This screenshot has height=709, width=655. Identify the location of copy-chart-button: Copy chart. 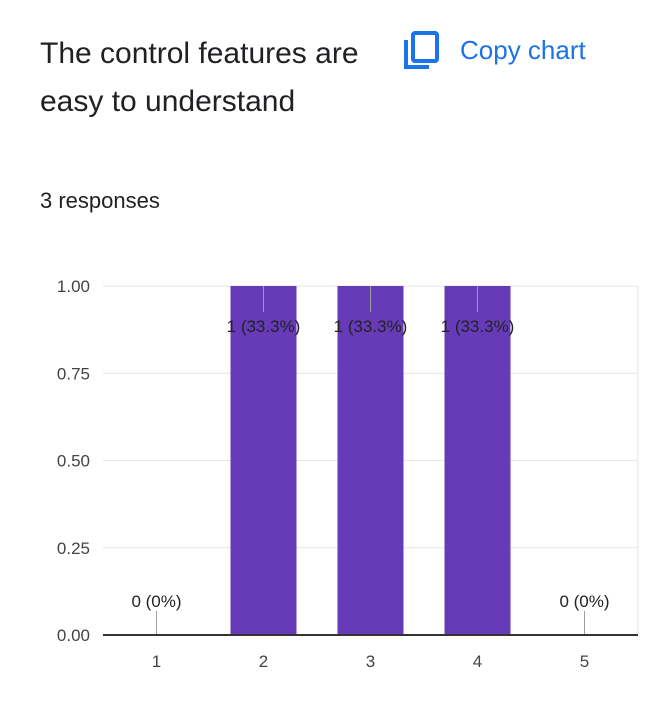
(494, 50).